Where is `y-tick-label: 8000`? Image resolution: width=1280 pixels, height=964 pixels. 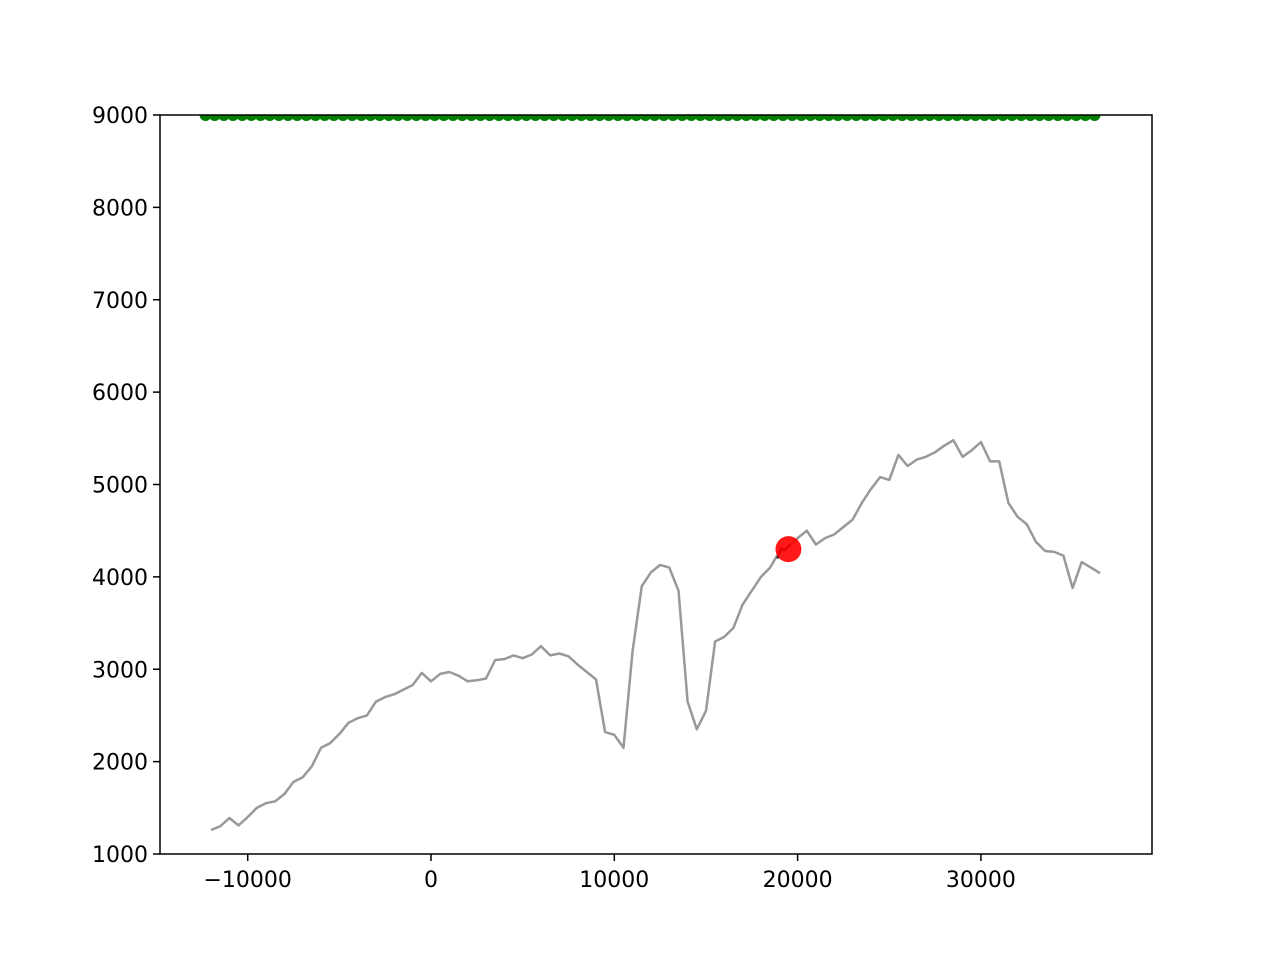
y-tick-label: 8000 is located at coordinates (120, 208).